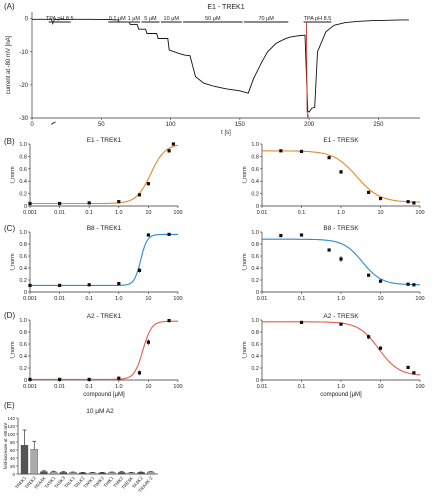 This screenshot has height=500, width=440. Describe the element at coordinates (341, 228) in the screenshot. I see `chart-title: B8 - TRESK` at that location.